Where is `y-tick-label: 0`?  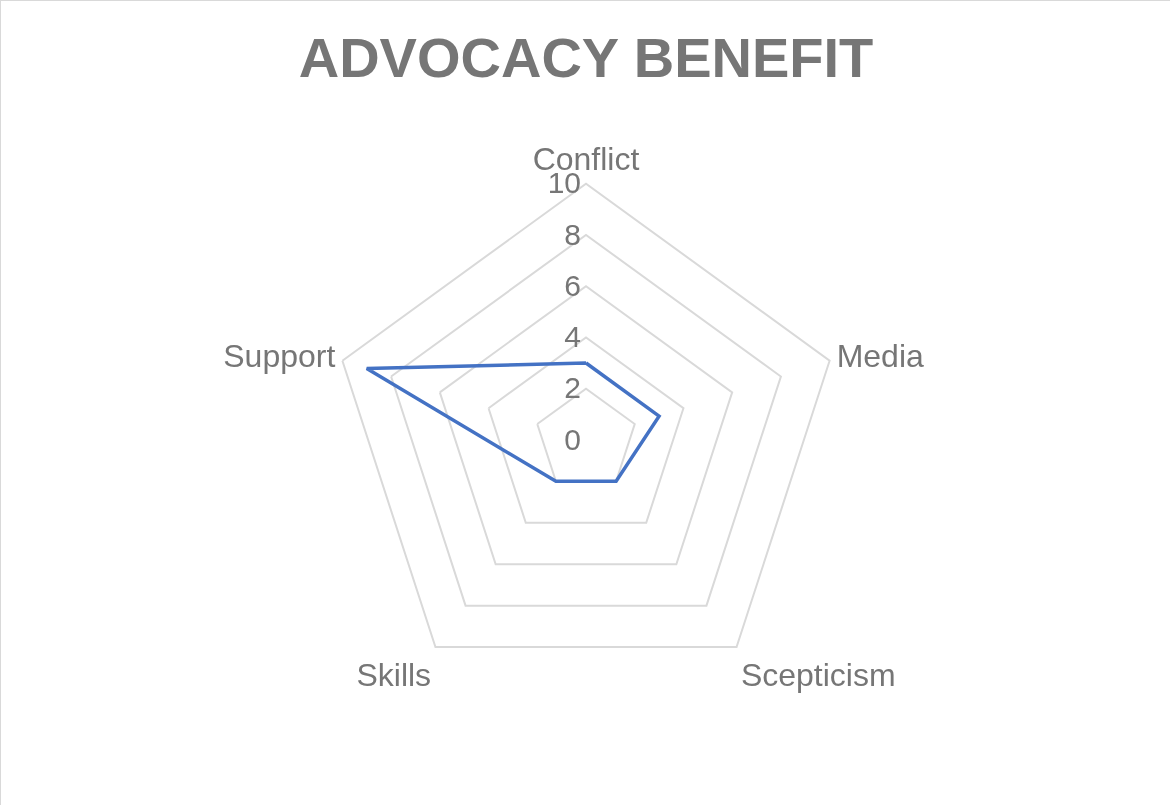 y-tick-label: 0 is located at coordinates (572, 439).